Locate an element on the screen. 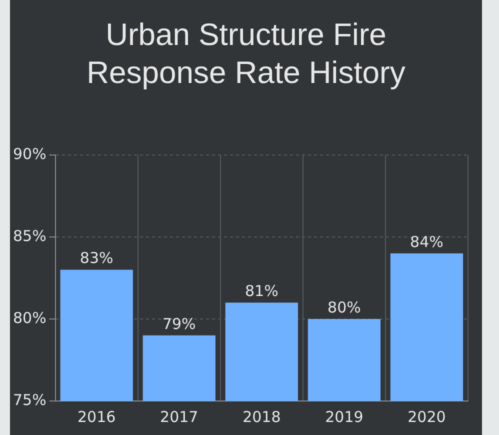 This screenshot has width=499, height=435. x-tick-label: 2020 is located at coordinates (427, 417).